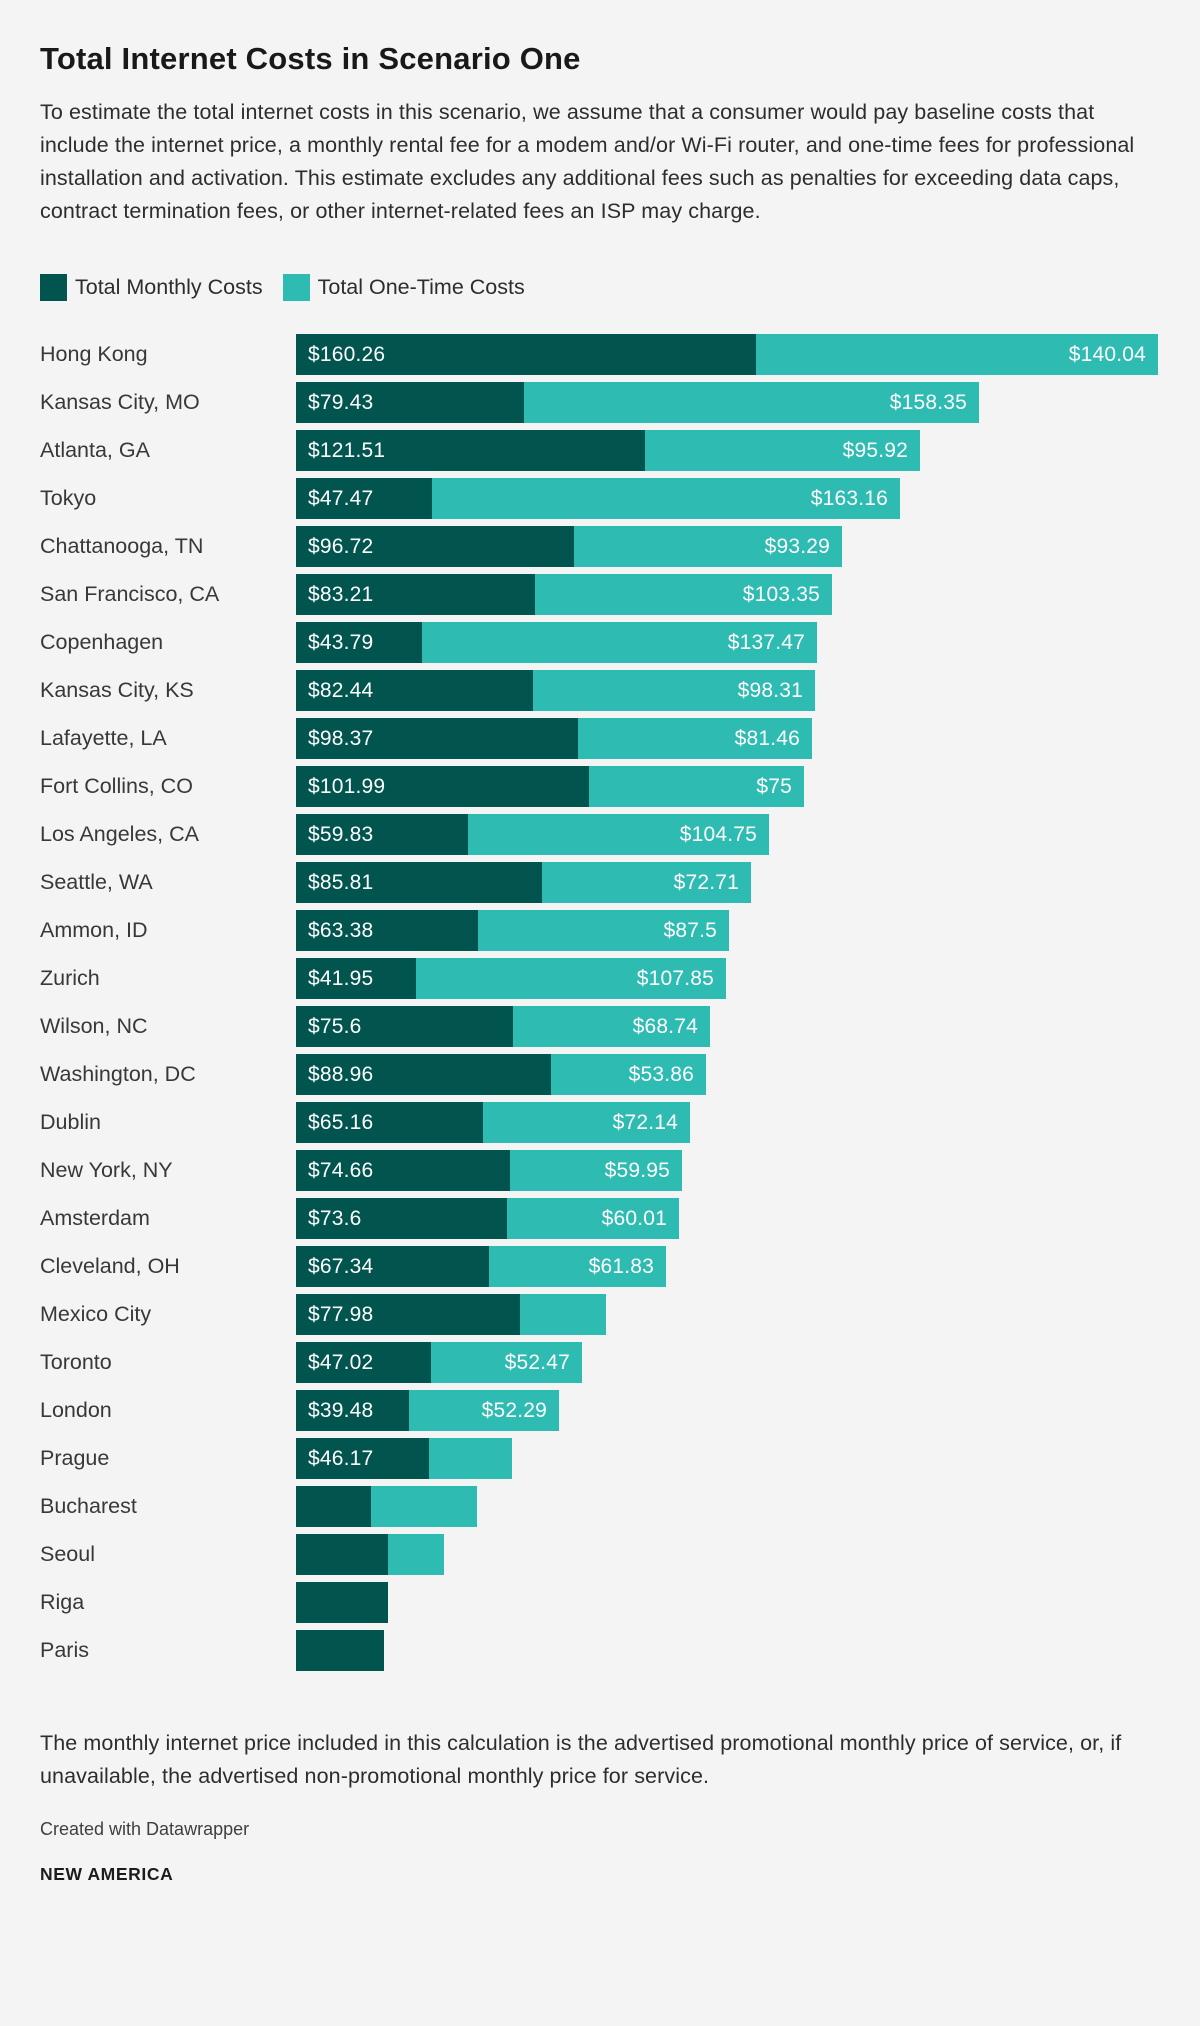 The height and width of the screenshot is (2026, 1200). I want to click on bar-row: Atlanta, GA $121.51 $95.92, so click(597, 450).